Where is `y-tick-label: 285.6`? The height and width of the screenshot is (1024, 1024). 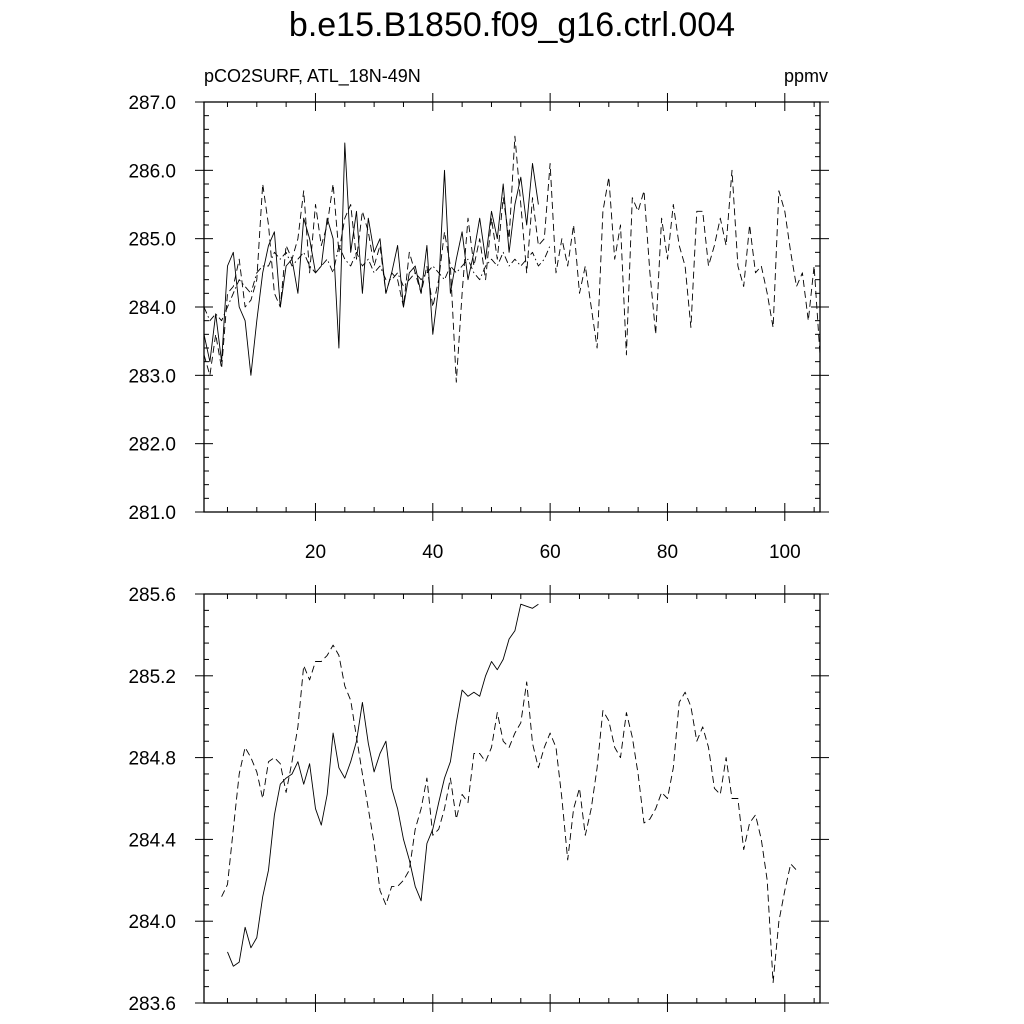
y-tick-label: 285.6 is located at coordinates (152, 595).